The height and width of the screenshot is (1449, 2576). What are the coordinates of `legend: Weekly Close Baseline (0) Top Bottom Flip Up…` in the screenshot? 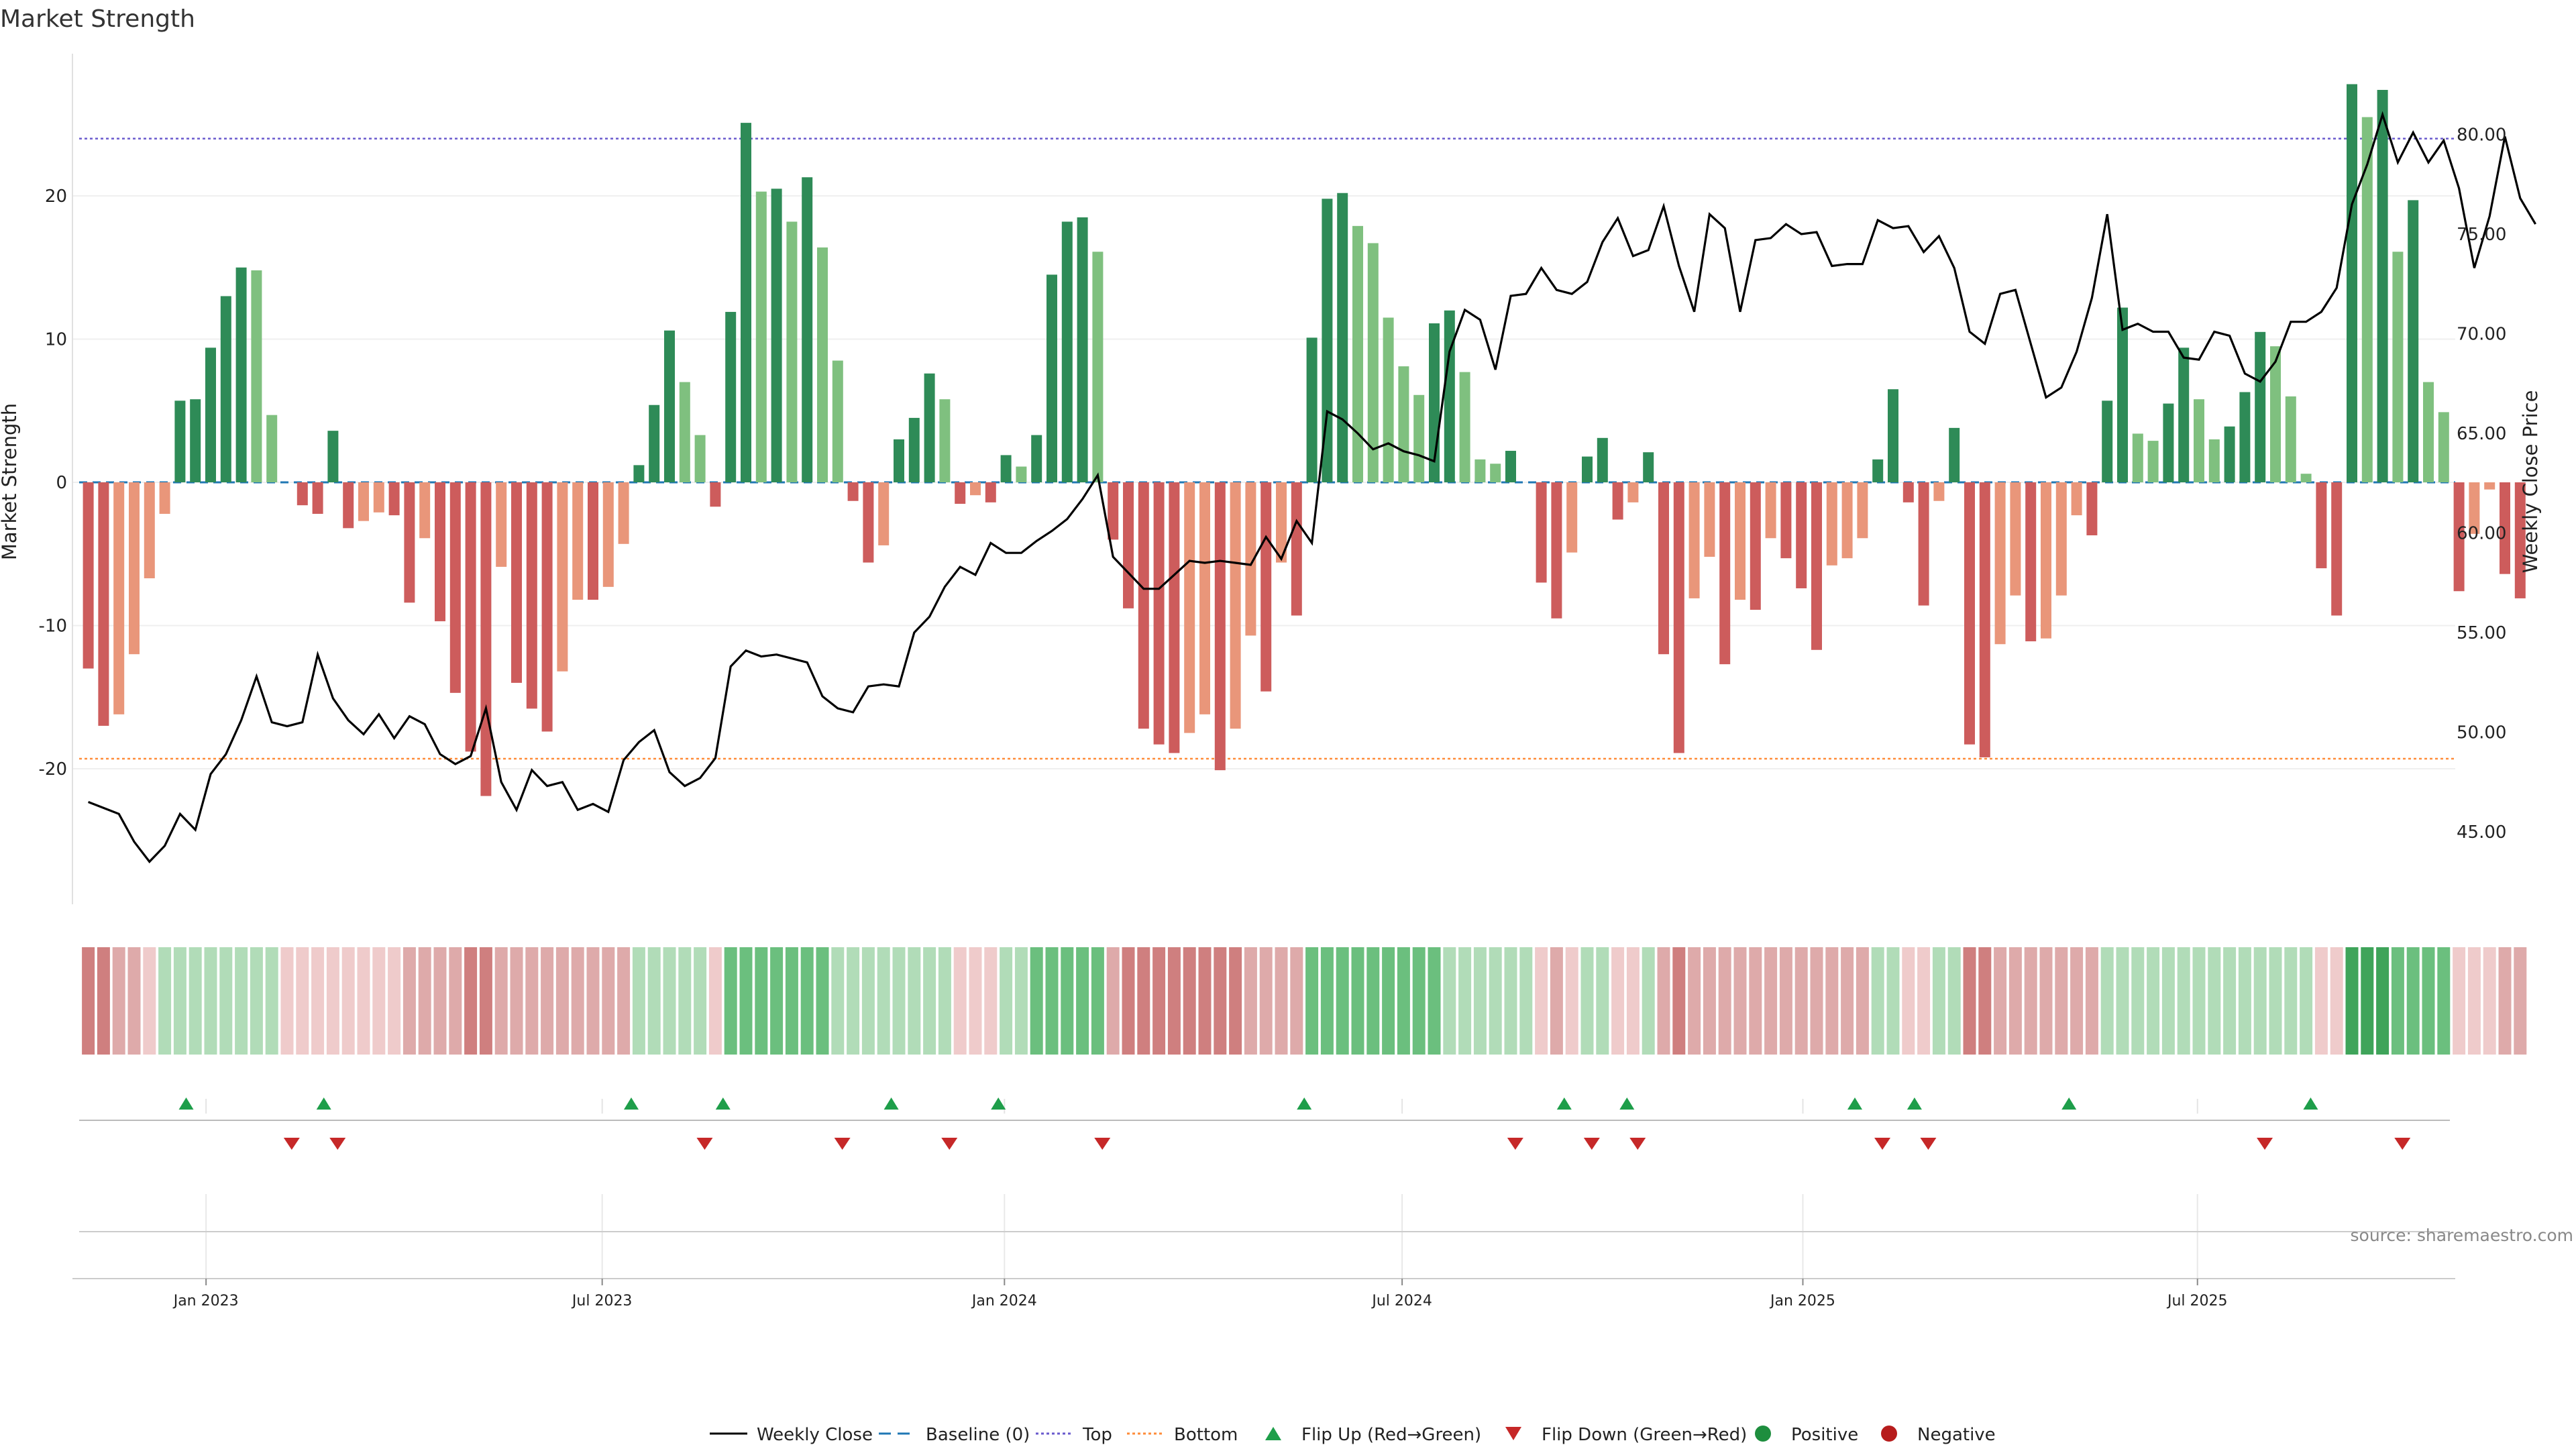 It's located at (1353, 1435).